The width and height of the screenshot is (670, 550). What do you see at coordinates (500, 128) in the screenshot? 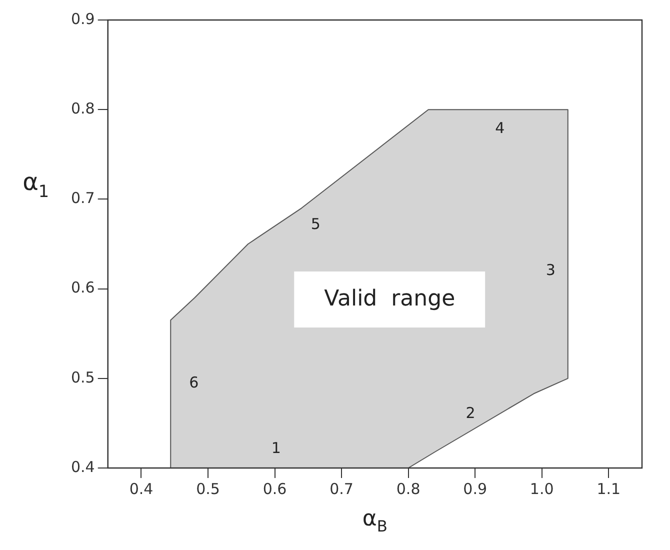
I see `annotation: 4` at bounding box center [500, 128].